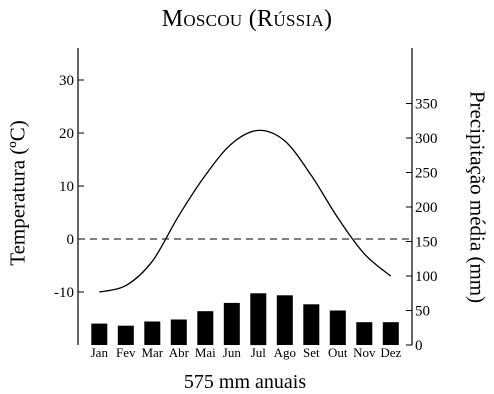 This screenshot has height=394, width=494. Describe the element at coordinates (426, 174) in the screenshot. I see `right-tick-label: 250` at that location.